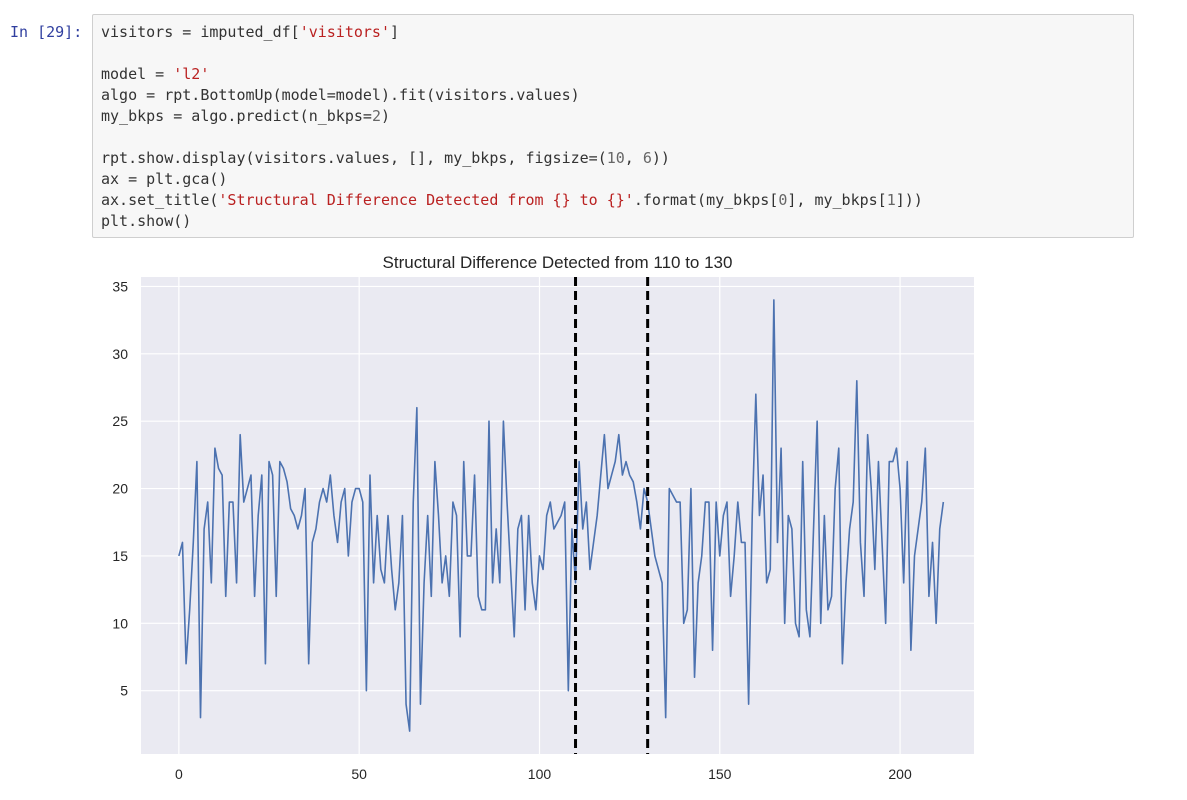 Image resolution: width=1187 pixels, height=800 pixels. I want to click on y-tick-labels: 5 10 15 20 25 30 35, so click(120, 488).